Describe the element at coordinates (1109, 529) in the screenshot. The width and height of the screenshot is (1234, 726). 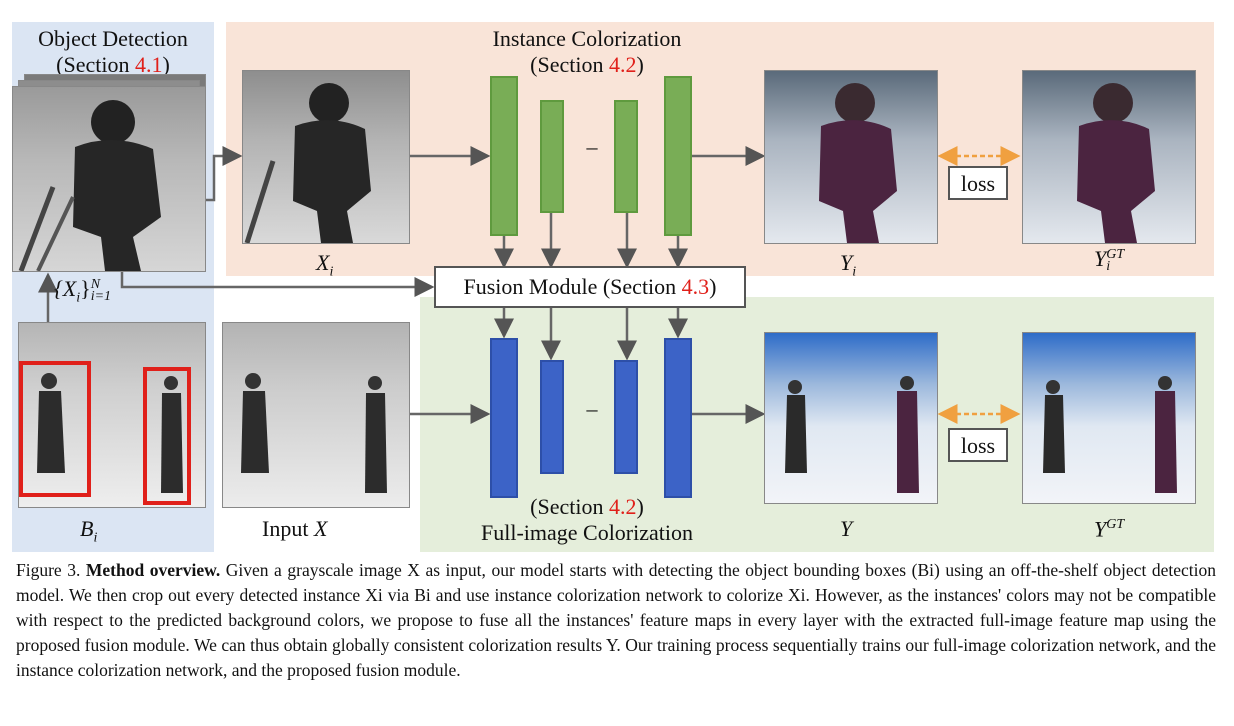
I see `y-gt-label: YGT` at that location.